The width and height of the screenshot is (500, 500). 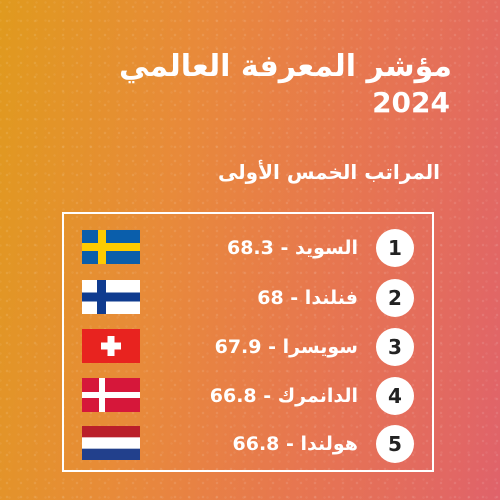 I want to click on finland-flag-icon, so click(x=111, y=297).